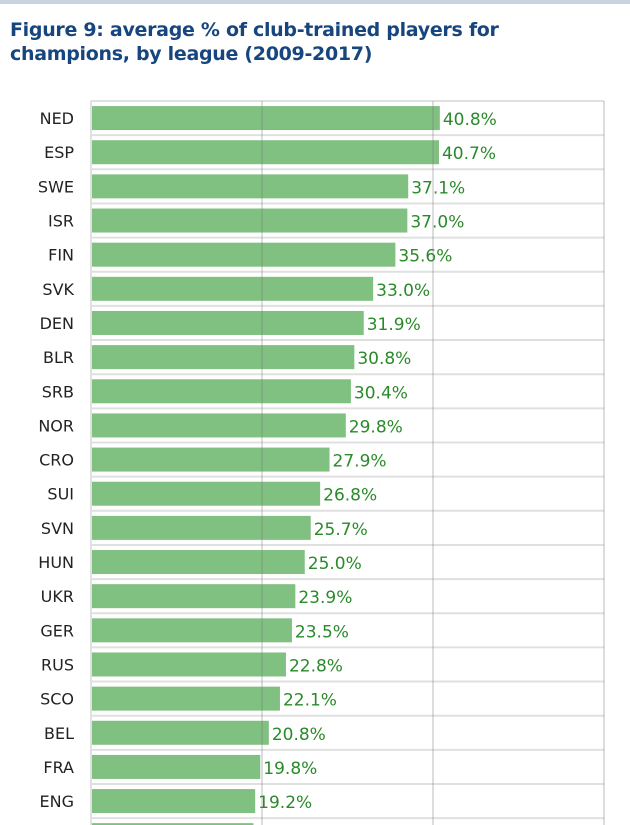 This screenshot has width=630, height=825. What do you see at coordinates (376, 427) in the screenshot?
I see `data-label: 29.8%` at bounding box center [376, 427].